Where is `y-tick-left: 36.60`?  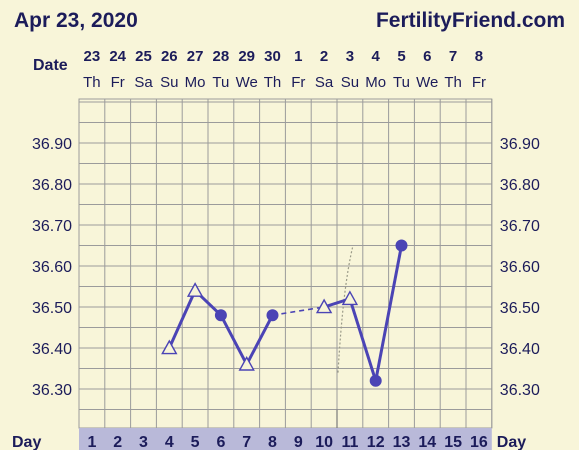 y-tick-left: 36.60 is located at coordinates (52, 267).